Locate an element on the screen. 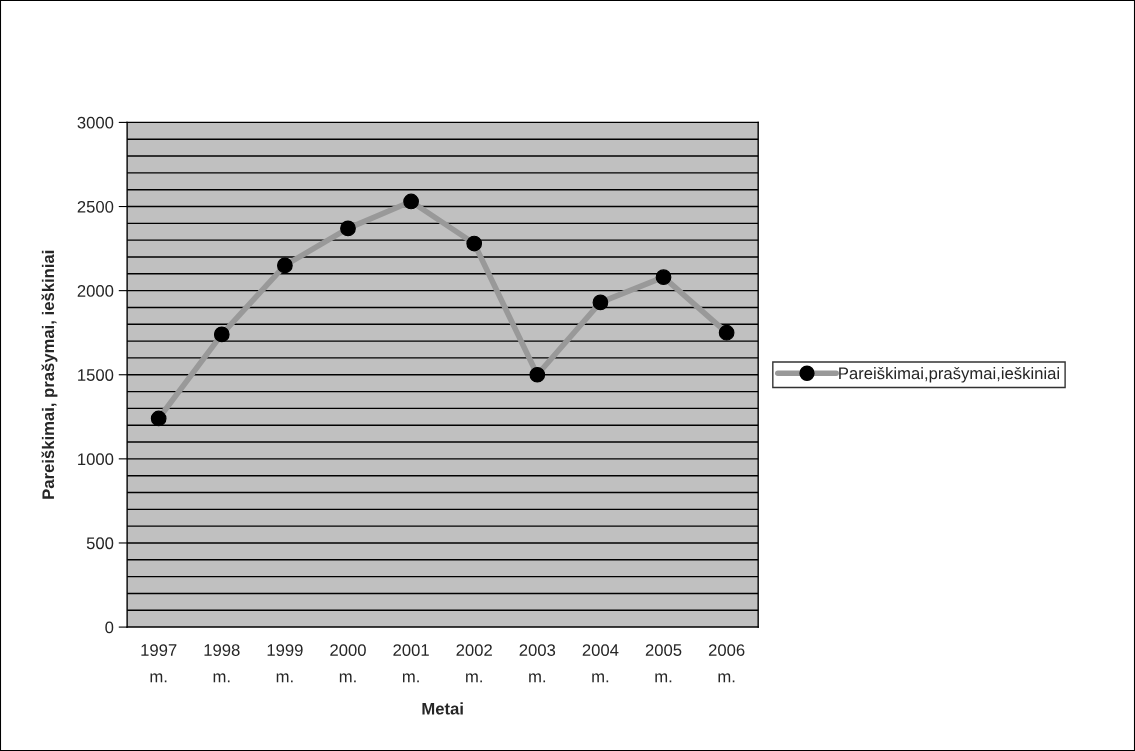 This screenshot has width=1135, height=751. x-tick-label: 1997 m. is located at coordinates (159, 663).